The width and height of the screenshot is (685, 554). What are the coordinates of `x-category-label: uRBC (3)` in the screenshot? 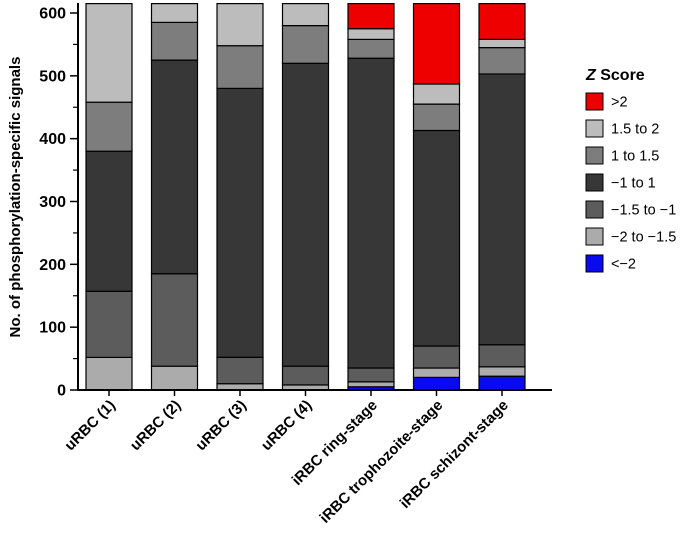 It's located at (220, 425).